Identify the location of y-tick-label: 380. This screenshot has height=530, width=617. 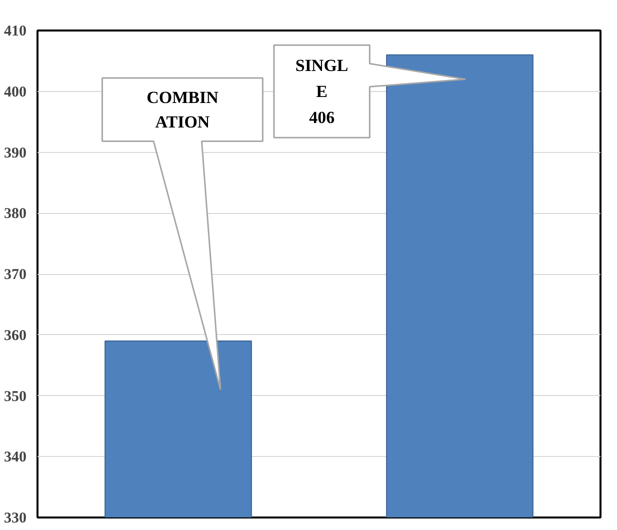
(15, 214).